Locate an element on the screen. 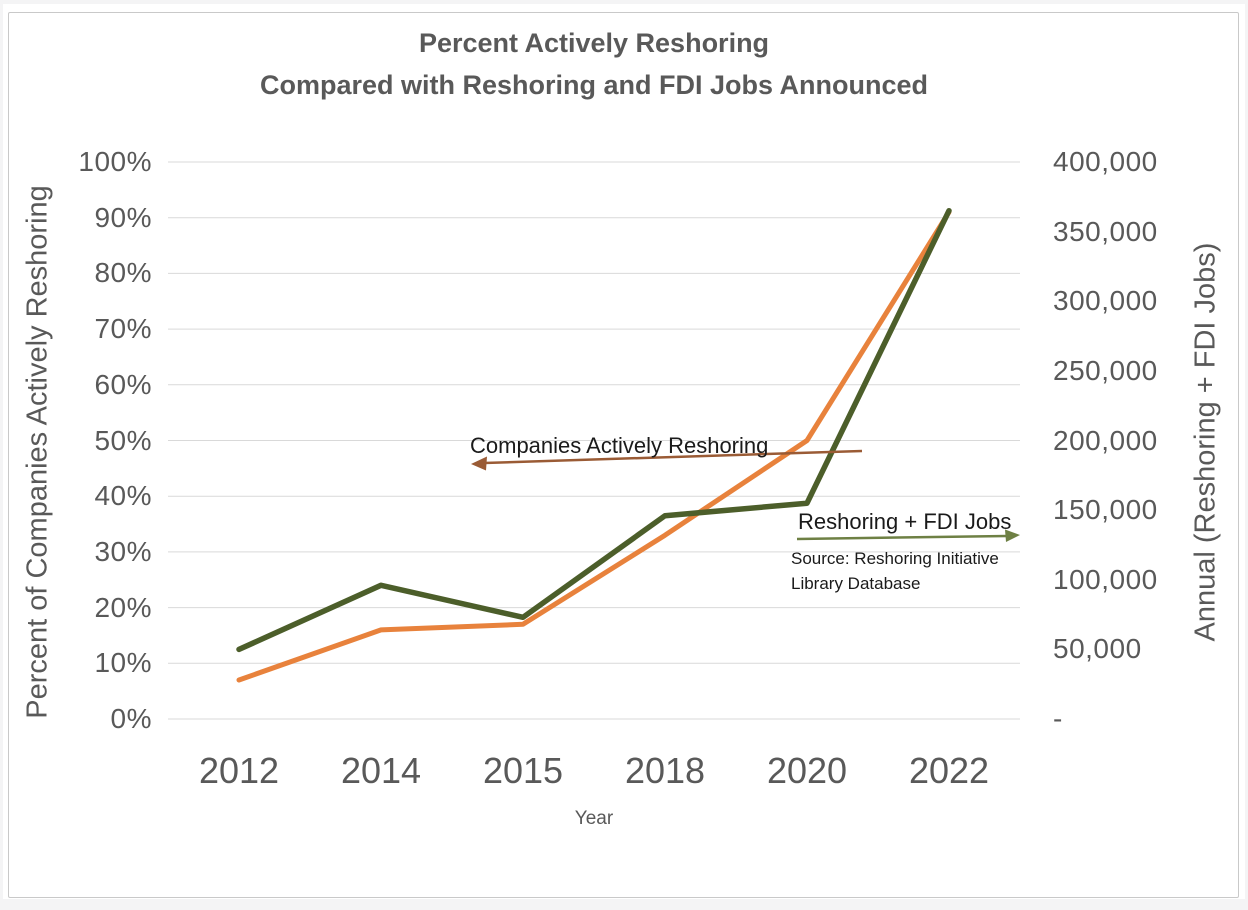 This screenshot has height=910, width=1248. annotation-reshoring-fdi-jobs: Reshoring + FDI Jobs is located at coordinates (905, 521).